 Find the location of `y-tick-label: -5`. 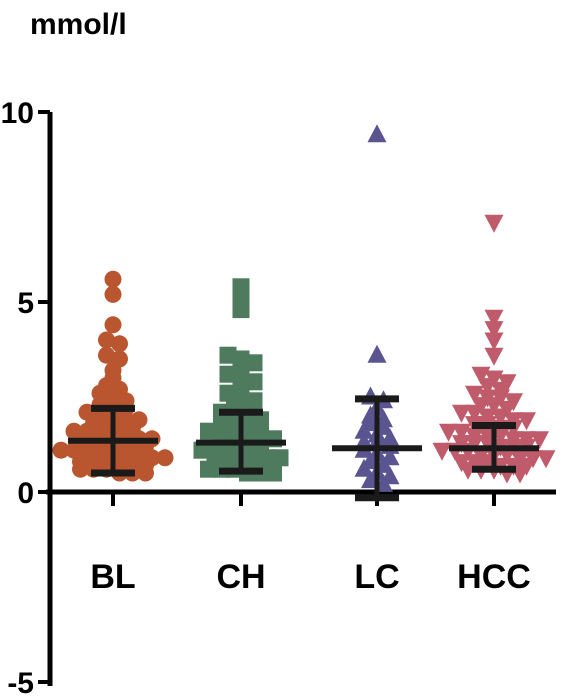

y-tick-label: -5 is located at coordinates (20, 683).